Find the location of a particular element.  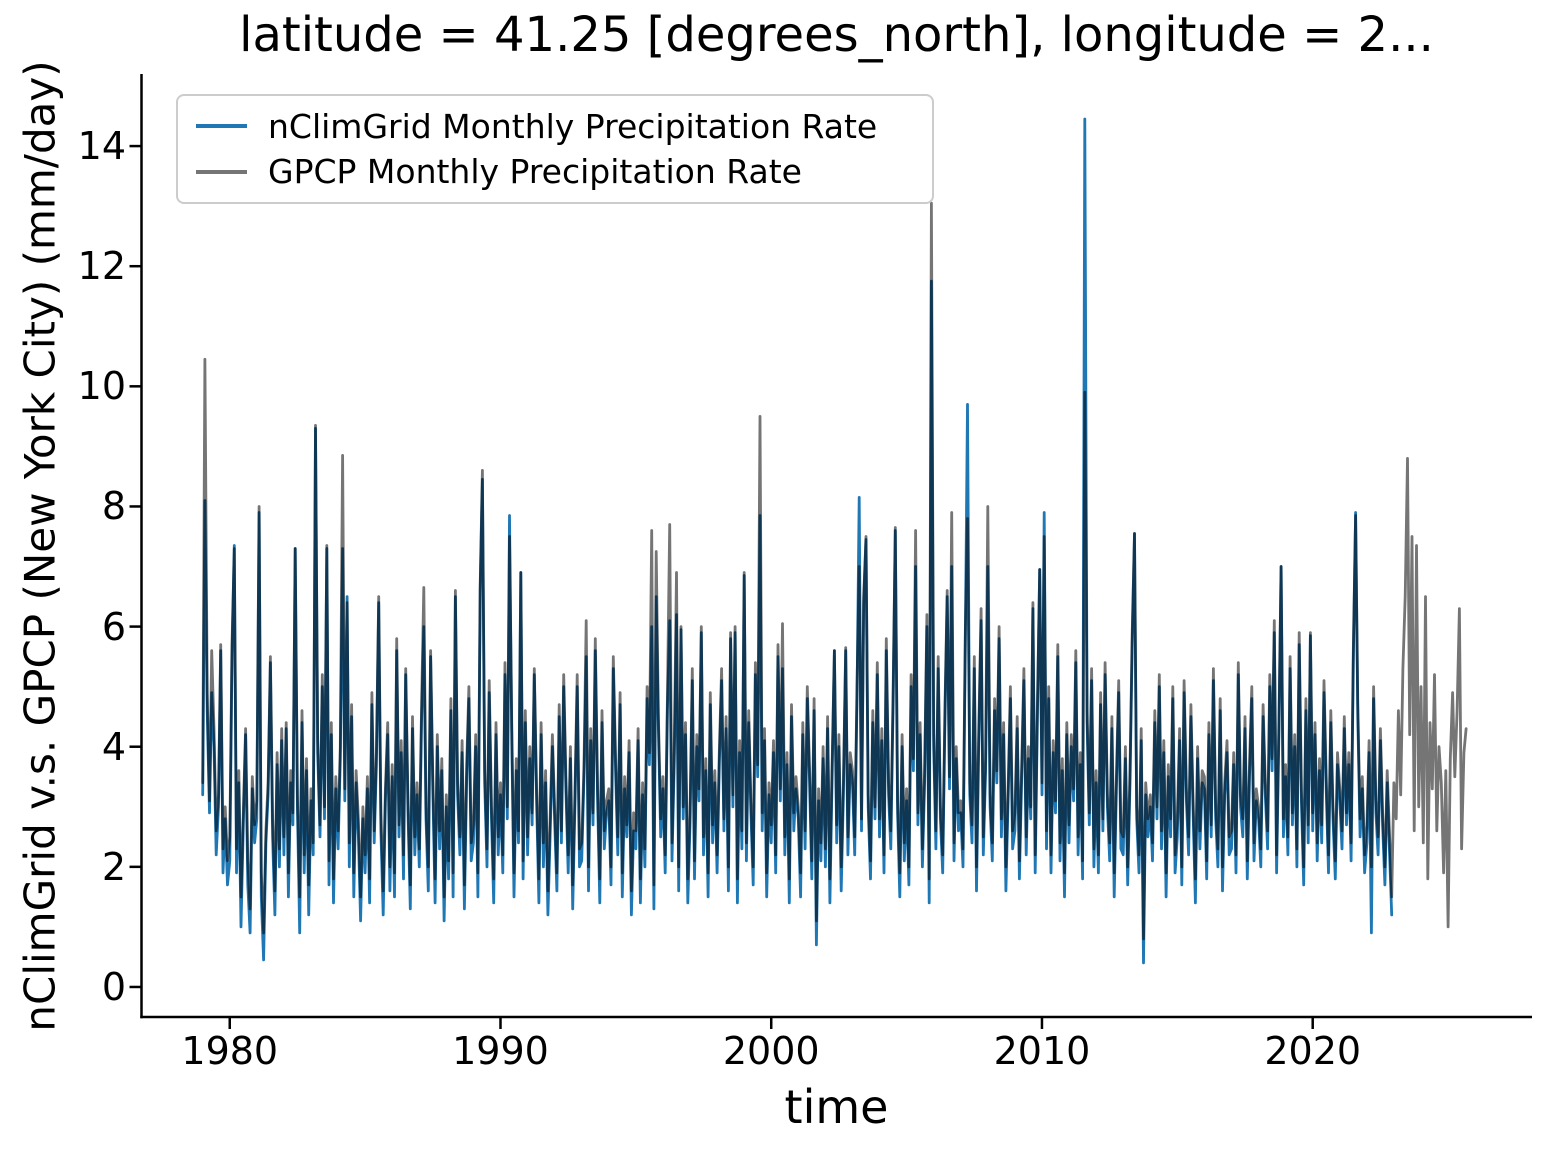

legend-item-nclimgrid: nClimGrid Monthly Precipitation Rate is located at coordinates (555, 126).